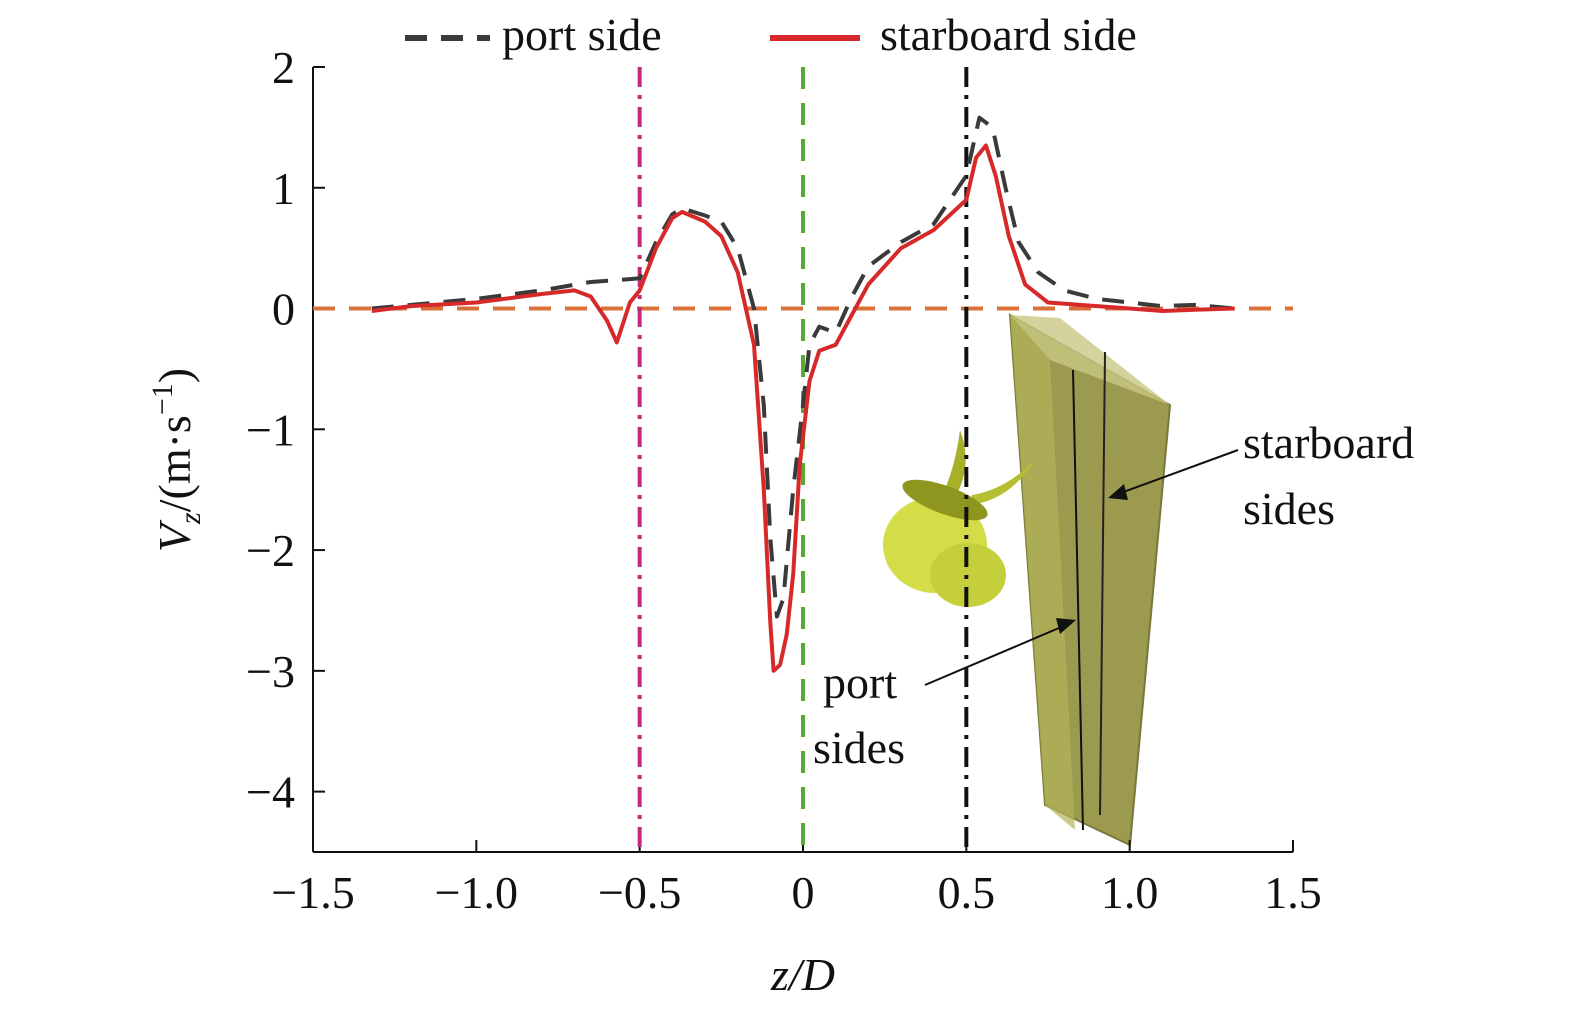  What do you see at coordinates (802, 974) in the screenshot?
I see `x-axis-label: z/D` at bounding box center [802, 974].